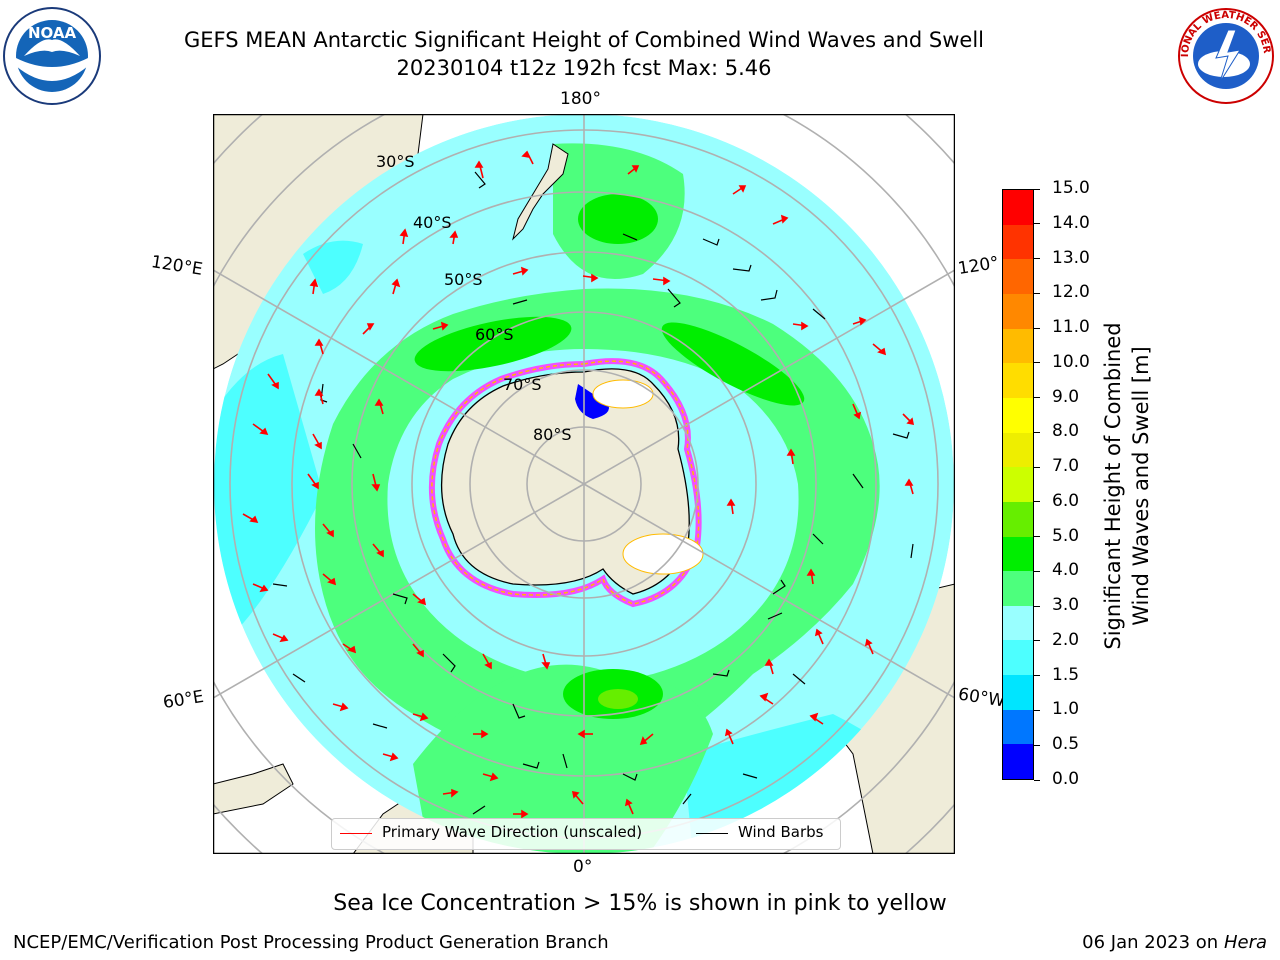 The width and height of the screenshot is (1280, 960). Describe the element at coordinates (1066, 396) in the screenshot. I see `colorbar-tick-label: 9.0` at that location.